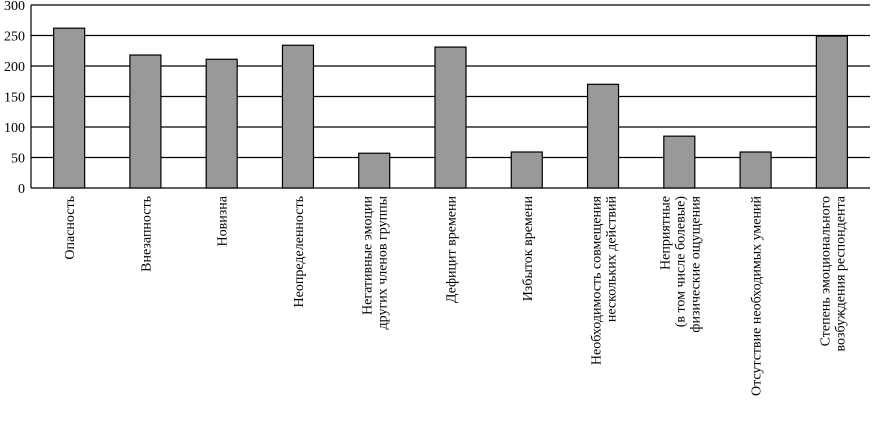 This screenshot has height=448, width=873. I want to click on x-tick-label: Неприятные, so click(665, 233).